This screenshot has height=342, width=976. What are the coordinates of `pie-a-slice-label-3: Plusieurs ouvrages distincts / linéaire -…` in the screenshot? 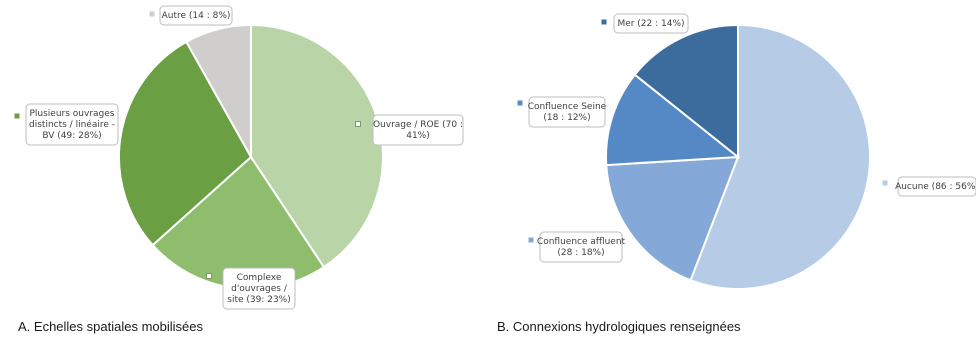 It's located at (72, 125).